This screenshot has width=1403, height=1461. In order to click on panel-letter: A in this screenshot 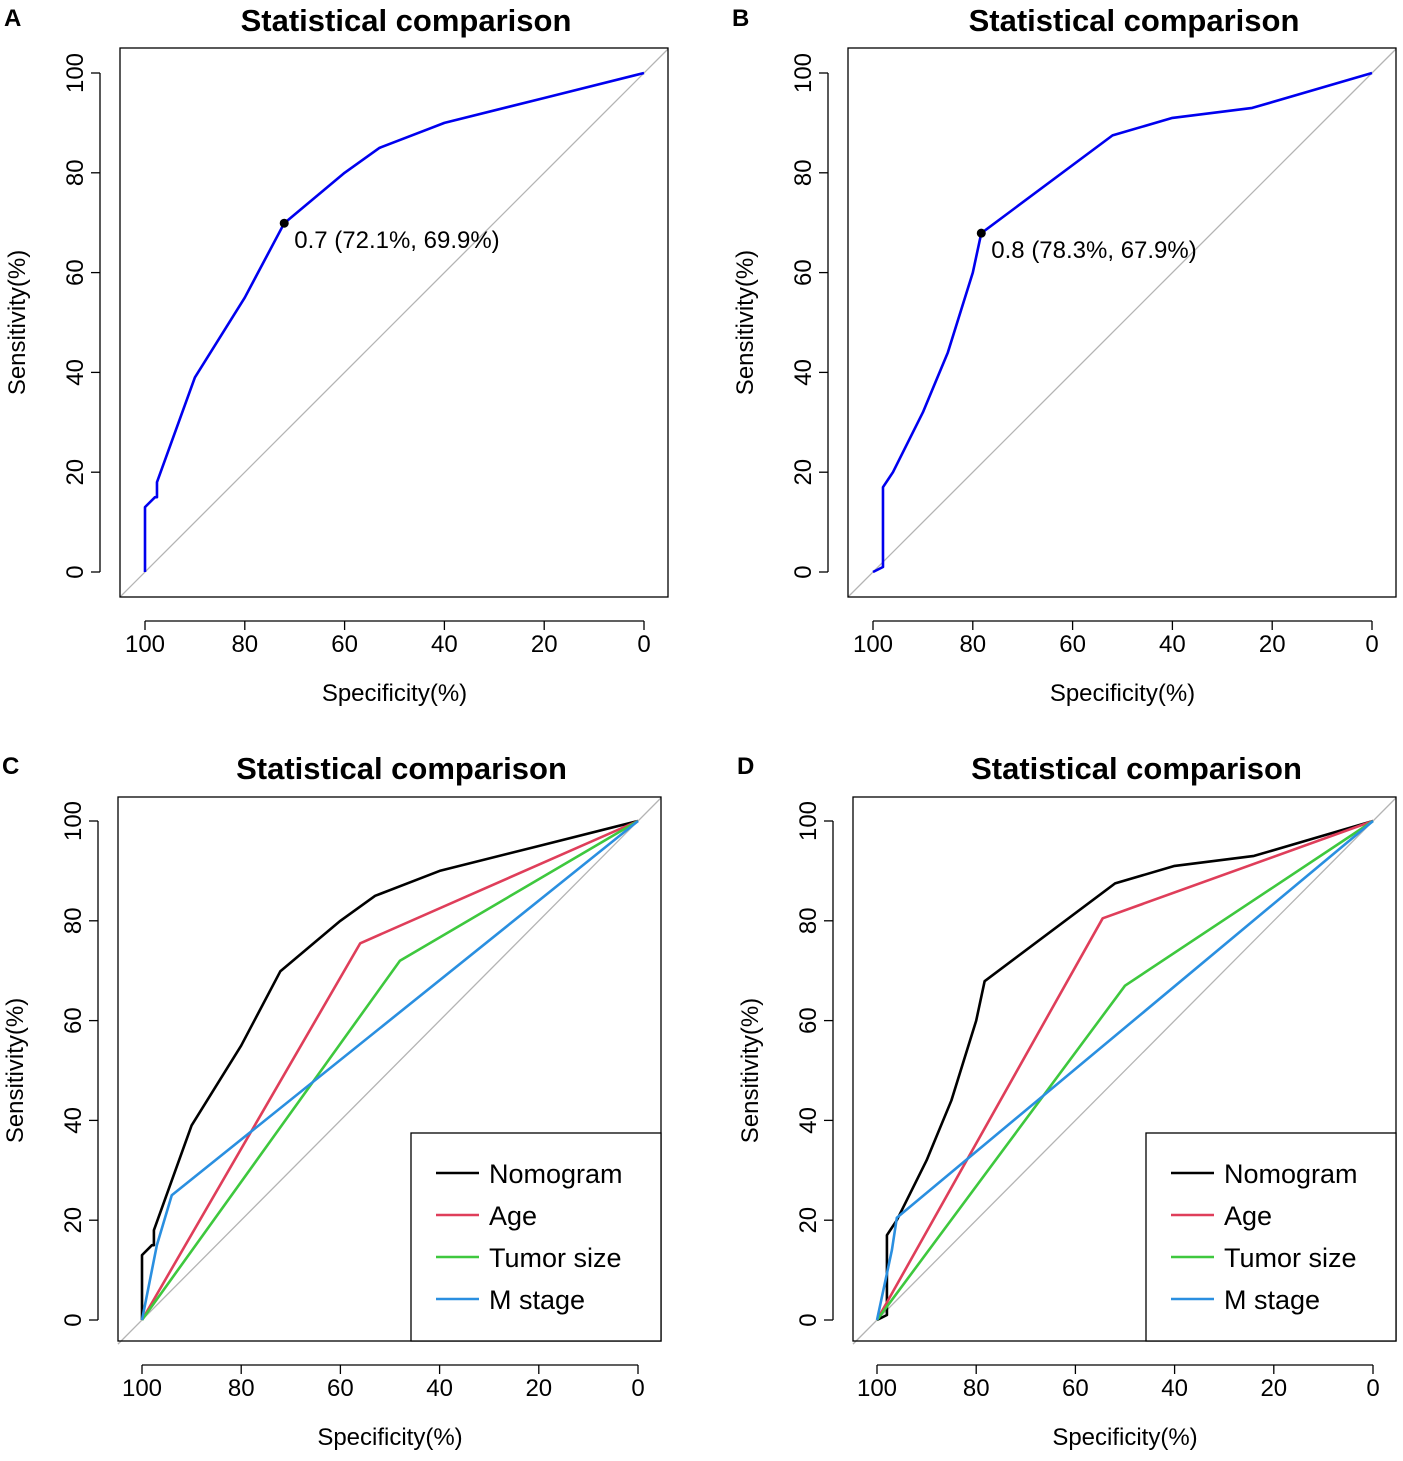, I will do `click(12, 18)`.